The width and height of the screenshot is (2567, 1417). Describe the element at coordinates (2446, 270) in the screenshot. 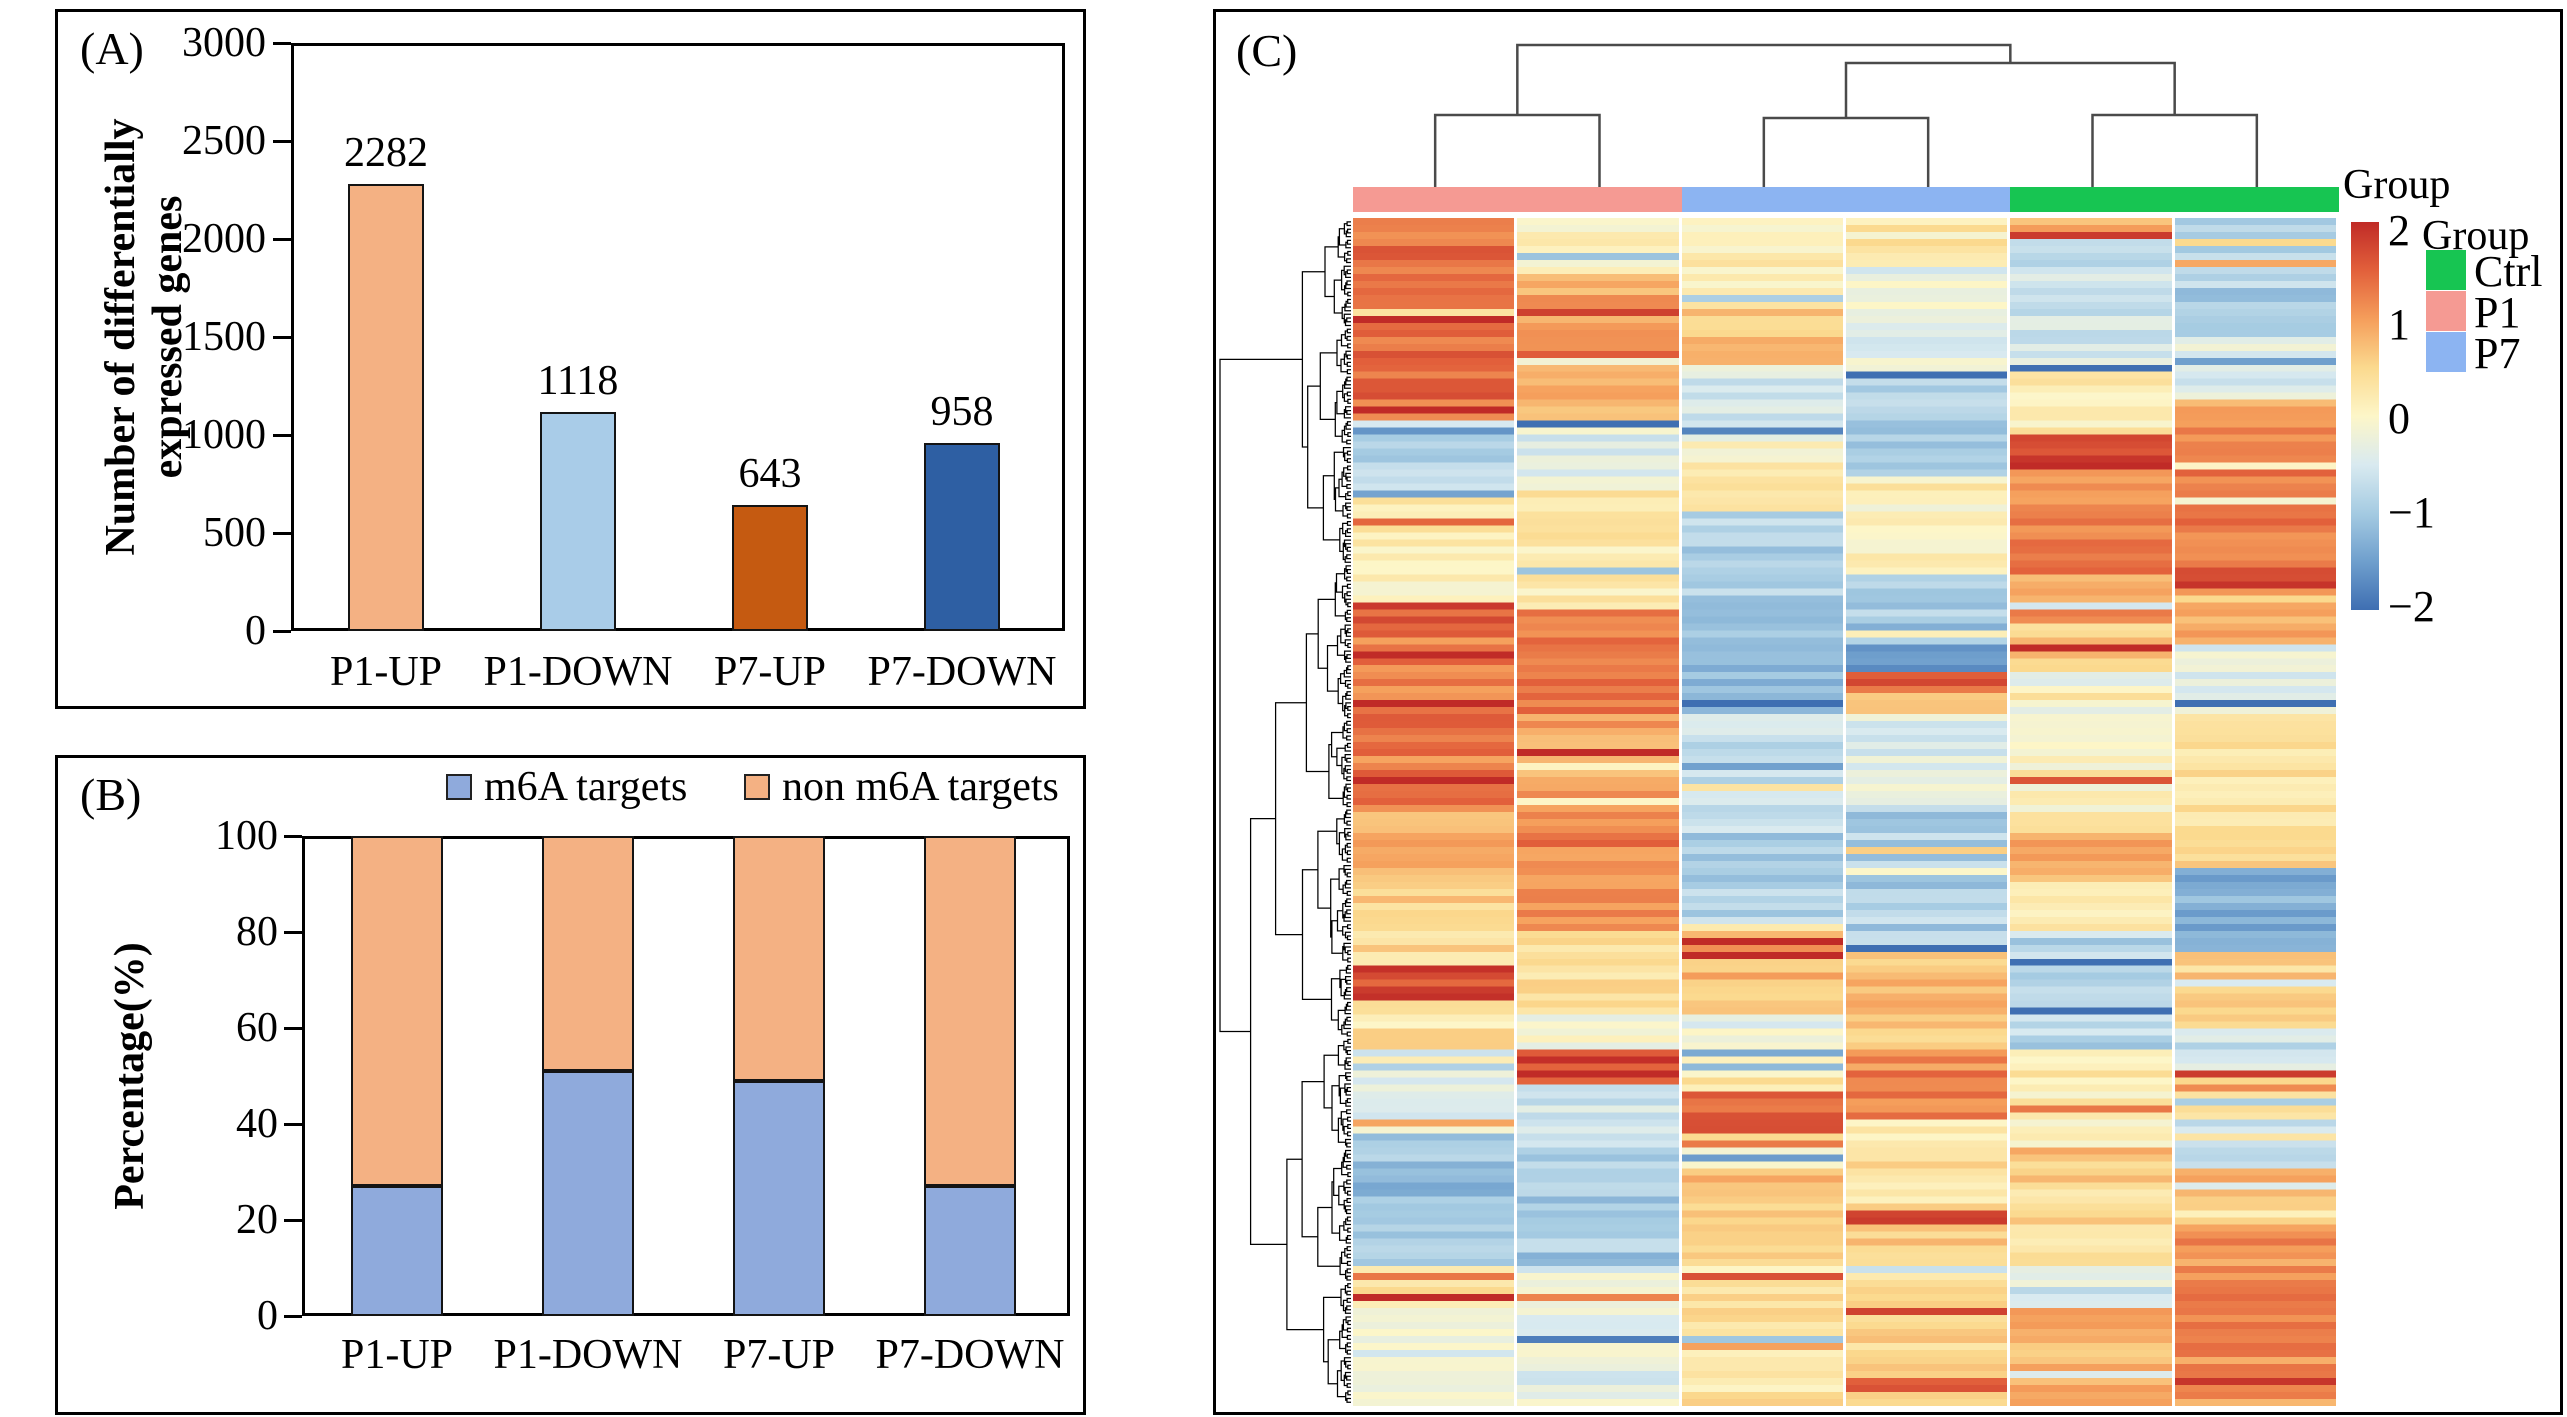

I see `legend-swatch-ctrl` at that location.